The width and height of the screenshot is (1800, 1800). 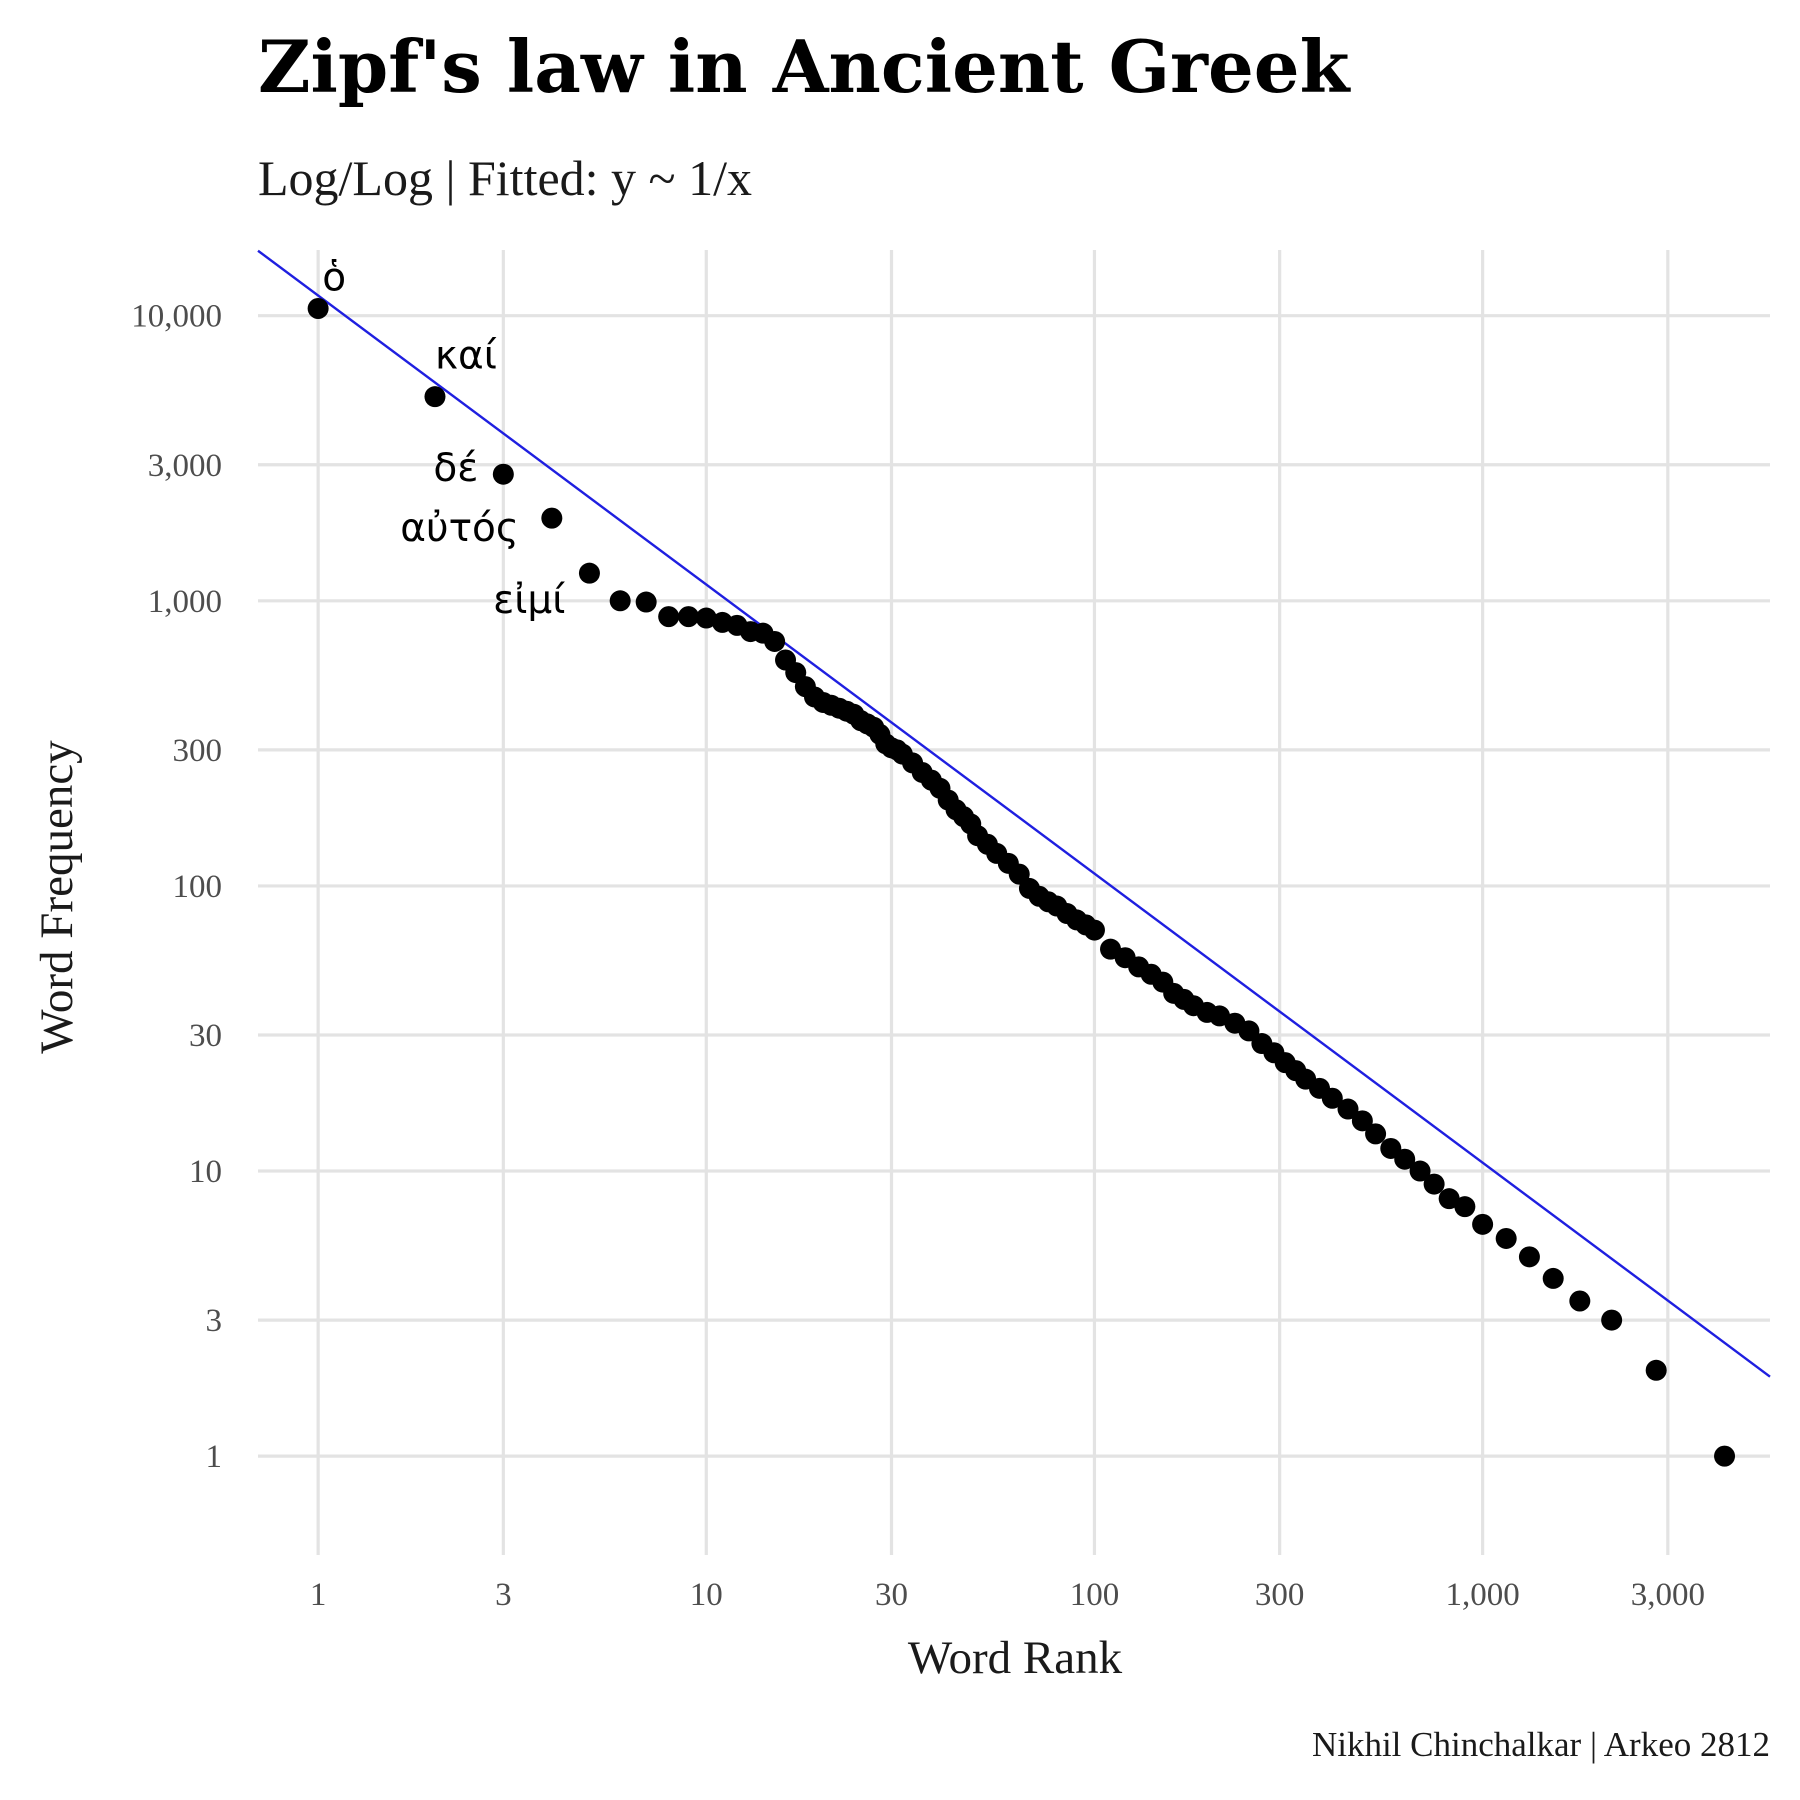 What do you see at coordinates (706, 1595) in the screenshot?
I see `x-tick-label: 10` at bounding box center [706, 1595].